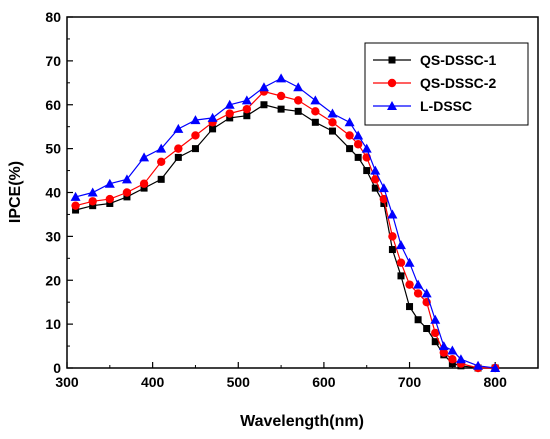  I want to click on y-tick-label: 70, so click(53, 61).